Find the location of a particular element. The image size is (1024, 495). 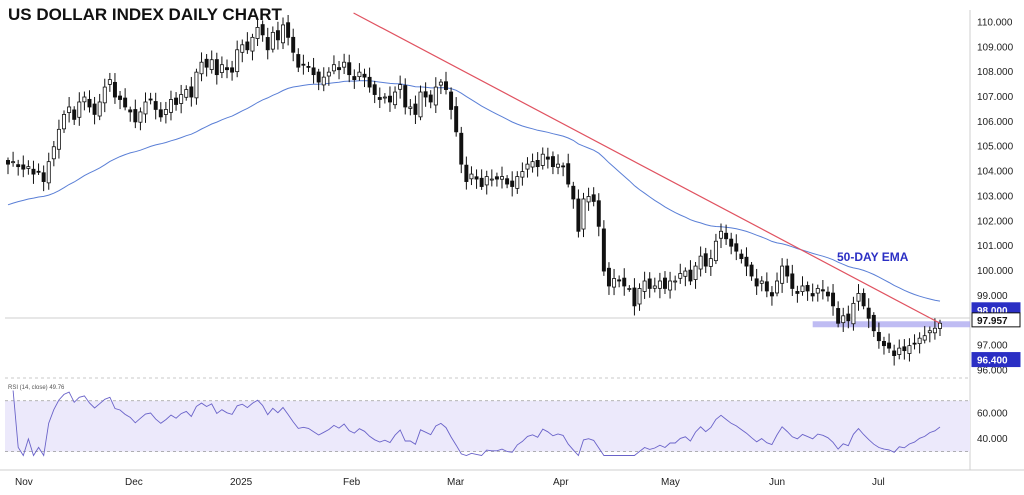

time-tick-label: 2025 is located at coordinates (241, 482).